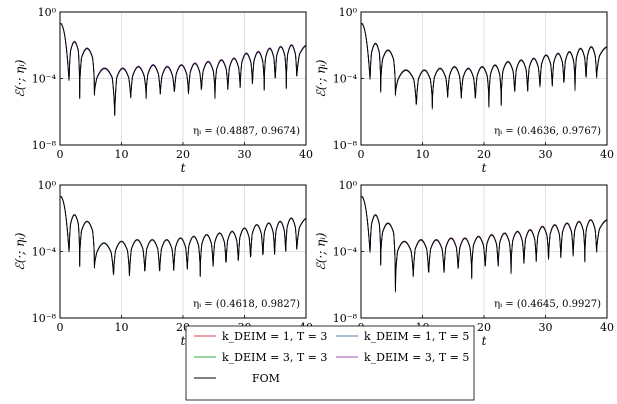  What do you see at coordinates (416, 357) in the screenshot?
I see `legend-label: k_DEIM = 3, T = 5` at bounding box center [416, 357].